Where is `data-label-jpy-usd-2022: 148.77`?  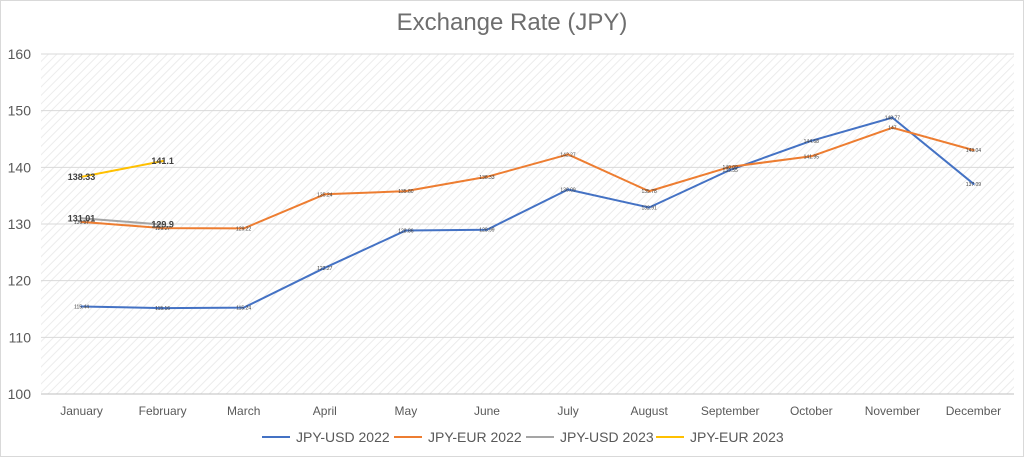 data-label-jpy-usd-2022: 148.77 is located at coordinates (893, 119).